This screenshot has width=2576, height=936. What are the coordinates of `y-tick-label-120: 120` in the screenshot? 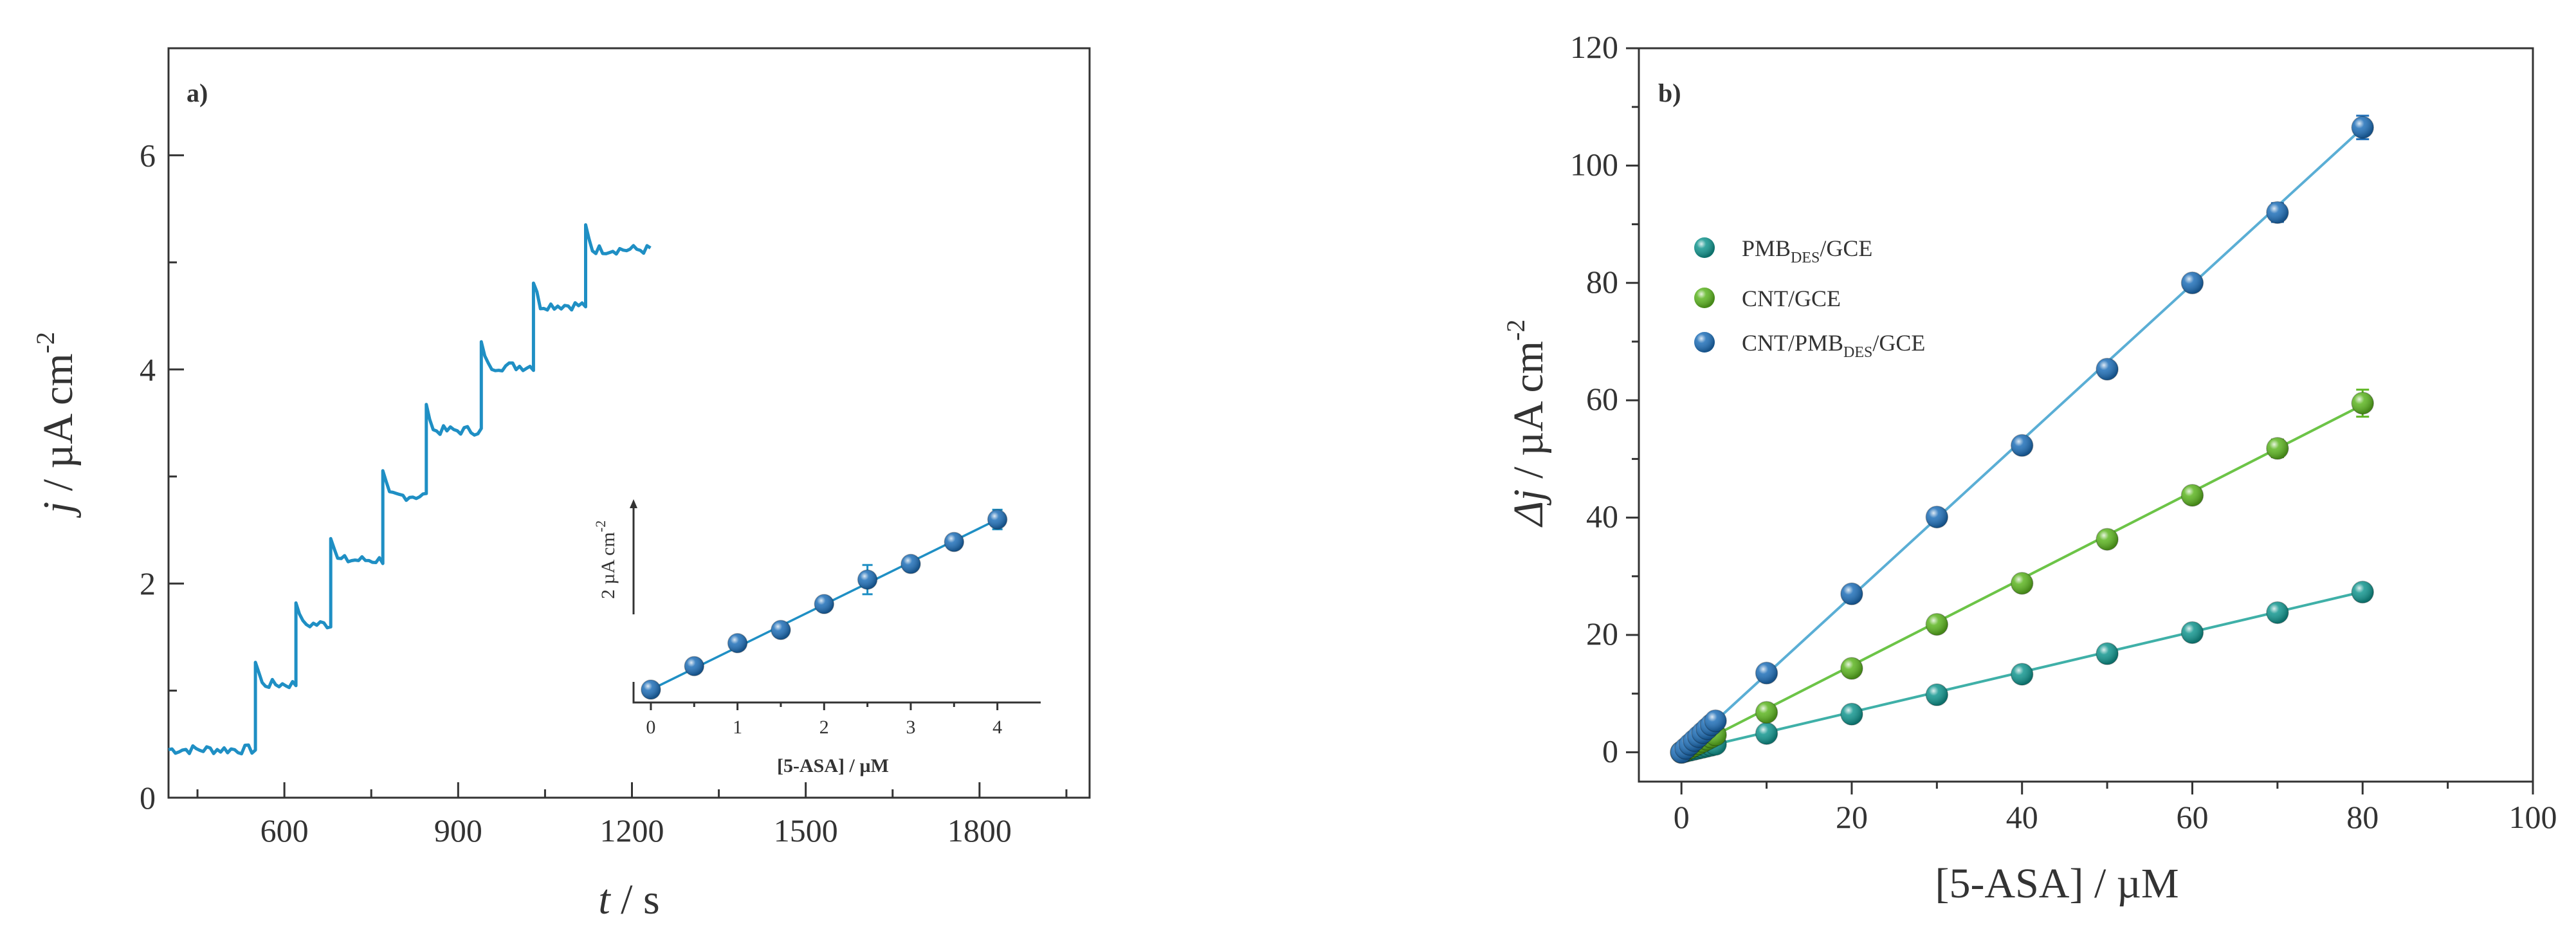 It's located at (1594, 47).